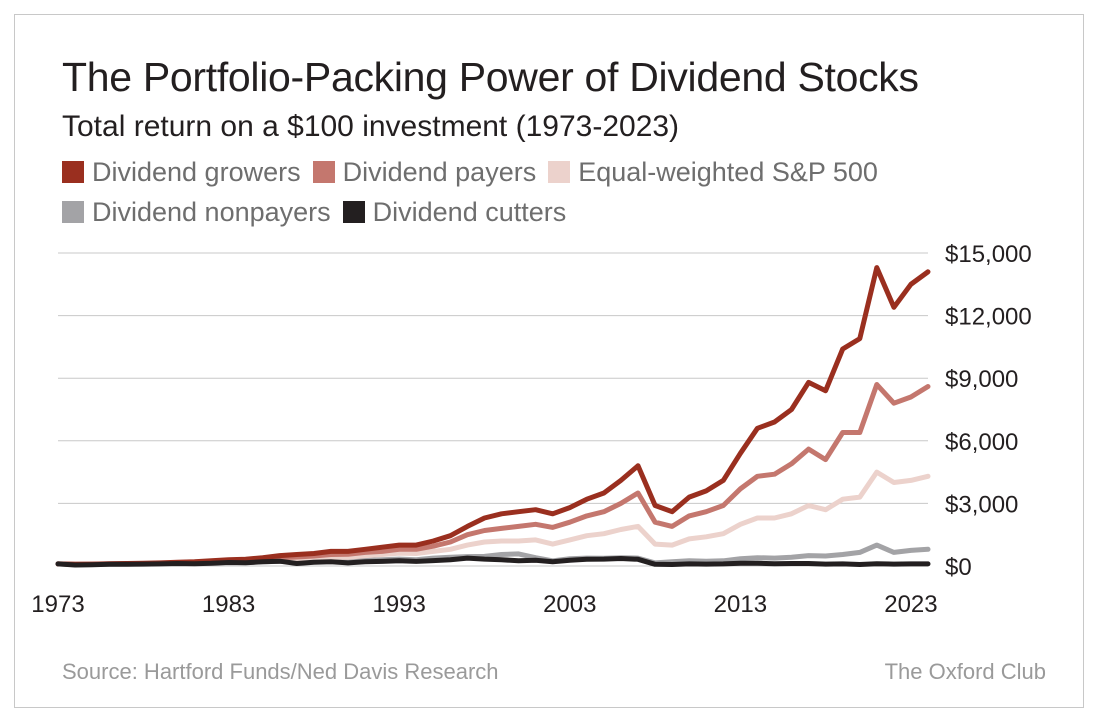  What do you see at coordinates (981, 442) in the screenshot?
I see `y-tick-label: $6,000` at bounding box center [981, 442].